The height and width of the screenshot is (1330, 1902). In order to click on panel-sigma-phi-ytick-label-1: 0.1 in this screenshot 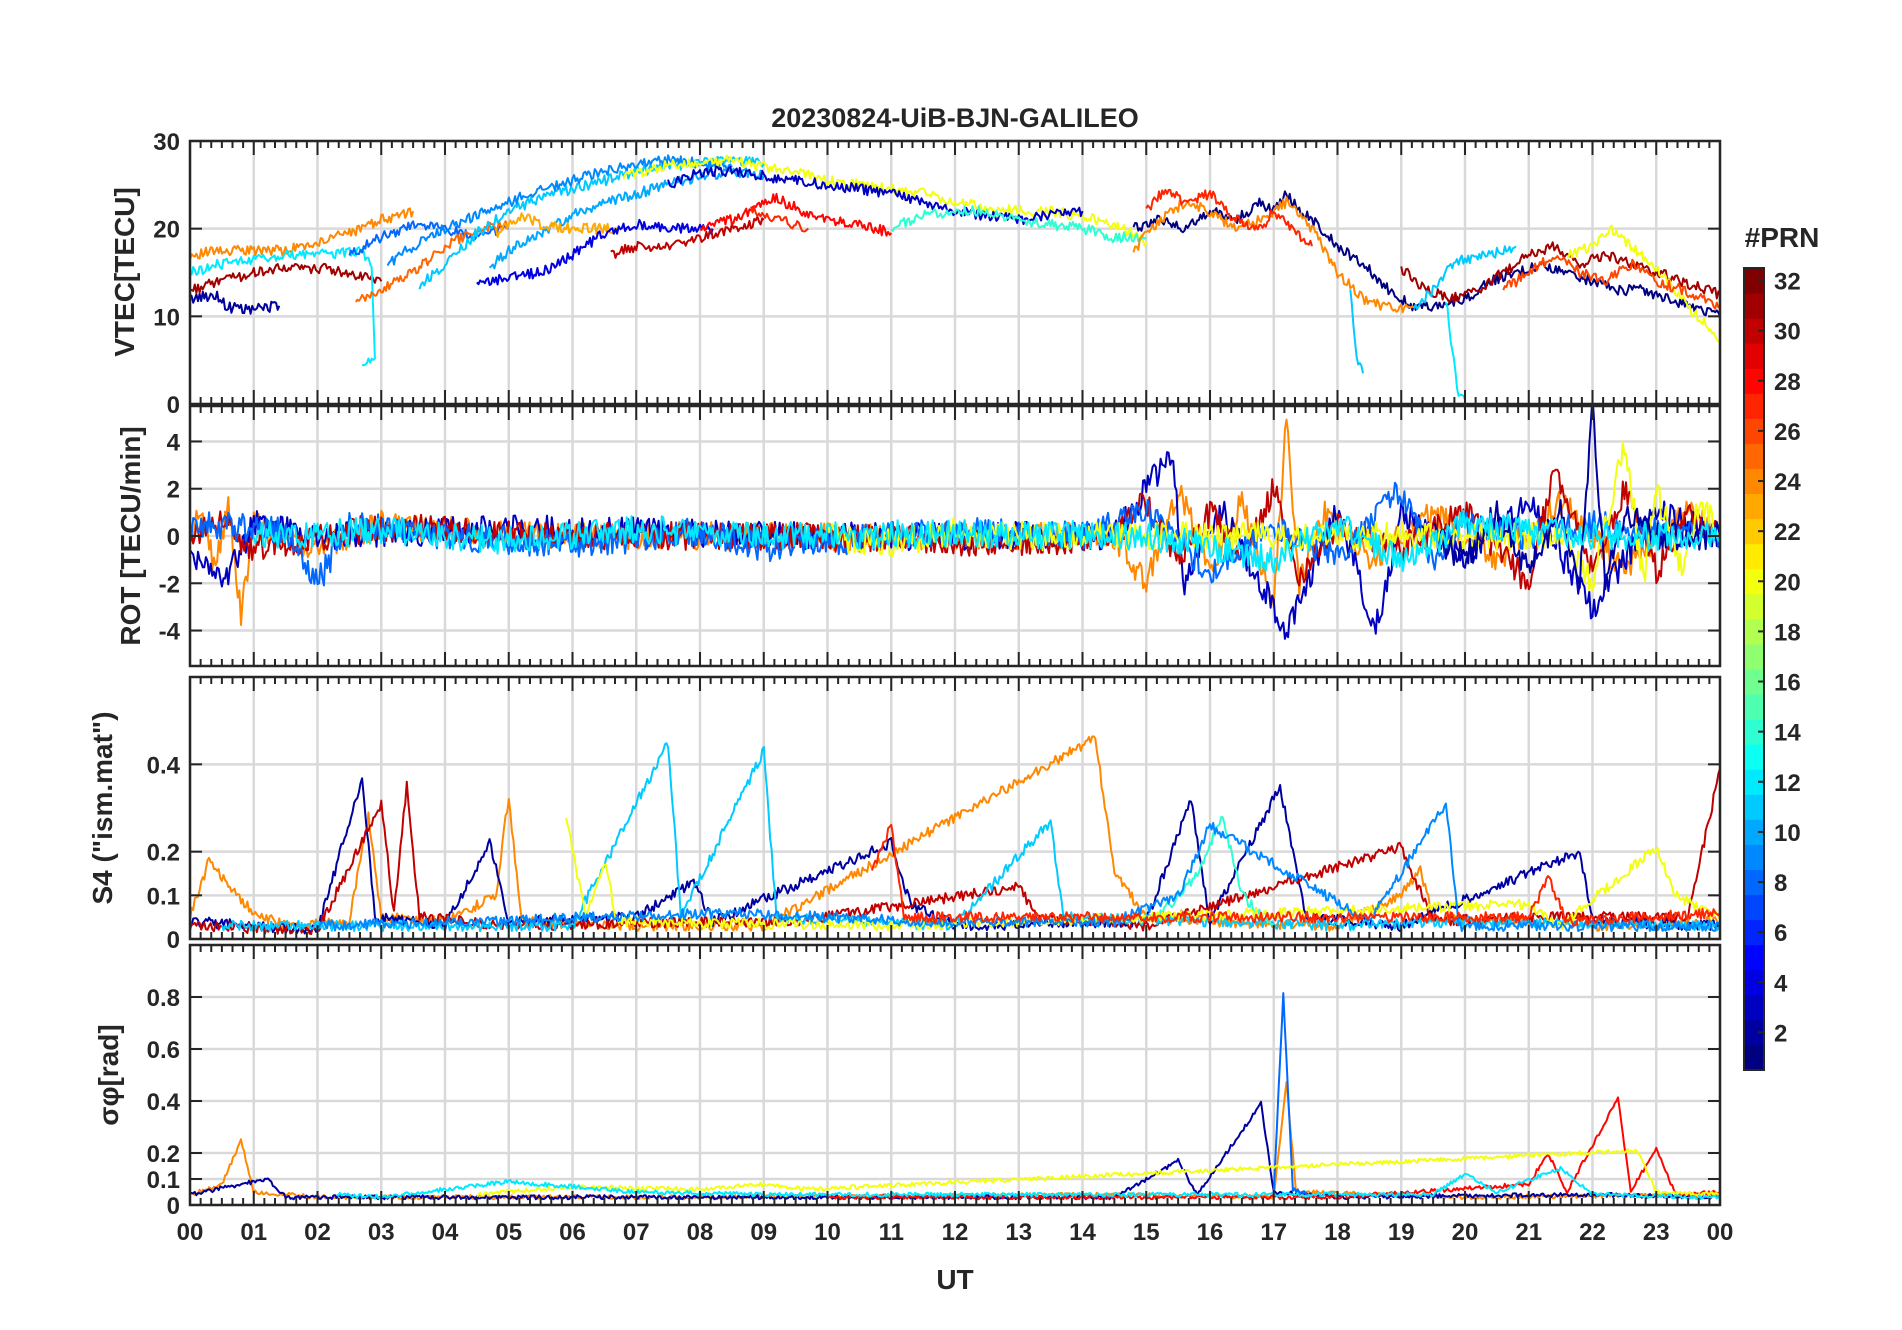, I will do `click(163, 1180)`.